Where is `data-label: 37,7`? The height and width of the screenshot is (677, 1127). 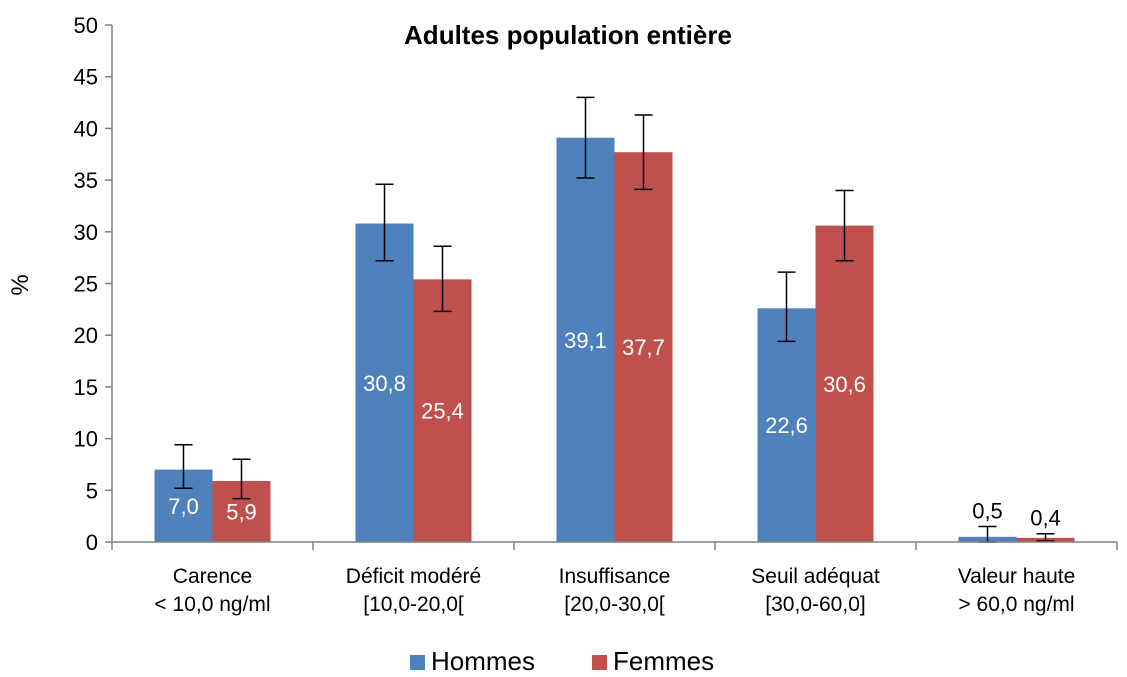 data-label: 37,7 is located at coordinates (643, 347).